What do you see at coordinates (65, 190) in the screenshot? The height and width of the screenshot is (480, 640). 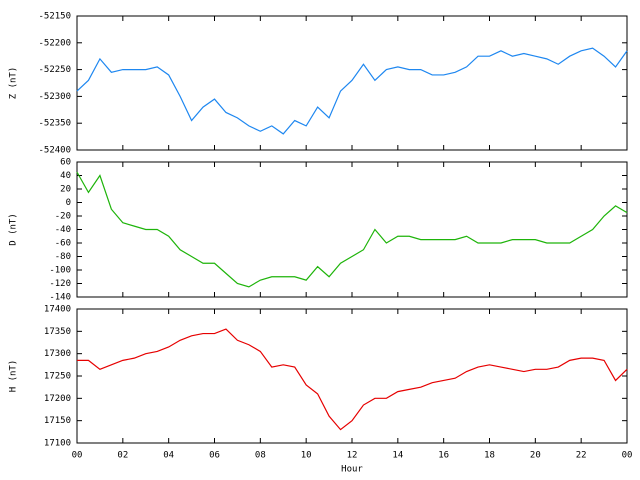 I see `y-tick-label: 20` at bounding box center [65, 190].